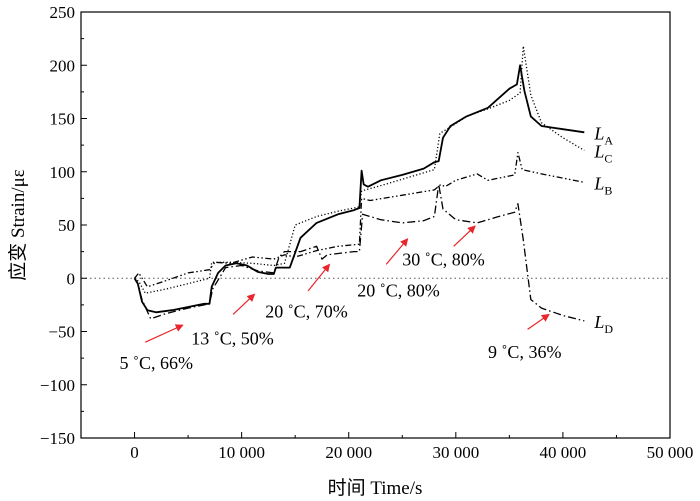 The image size is (700, 501). I want to click on annotation-label: 30 ˚C, 80%, so click(443, 259).